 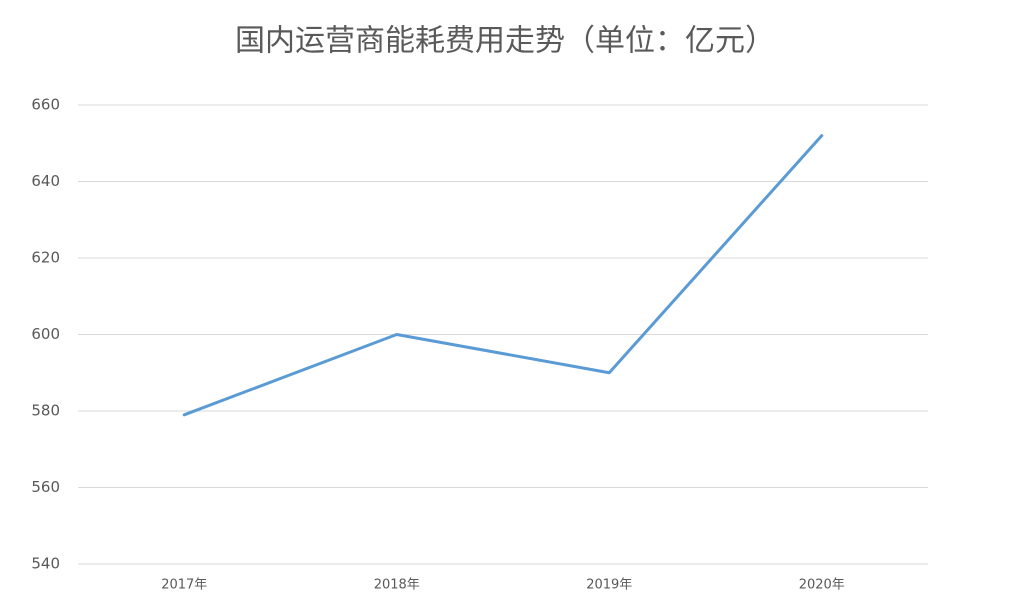 I want to click on y-tick-label: 600, so click(x=45, y=334).